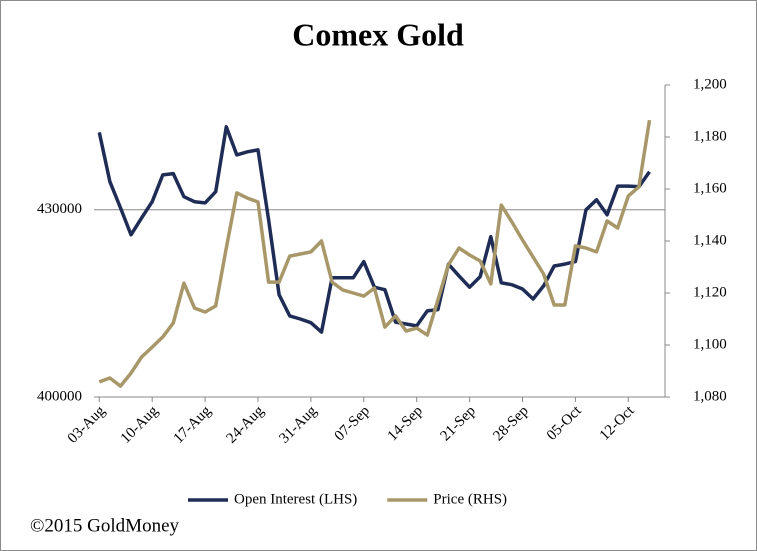  I want to click on y-tick-label: 400000, so click(59, 396).